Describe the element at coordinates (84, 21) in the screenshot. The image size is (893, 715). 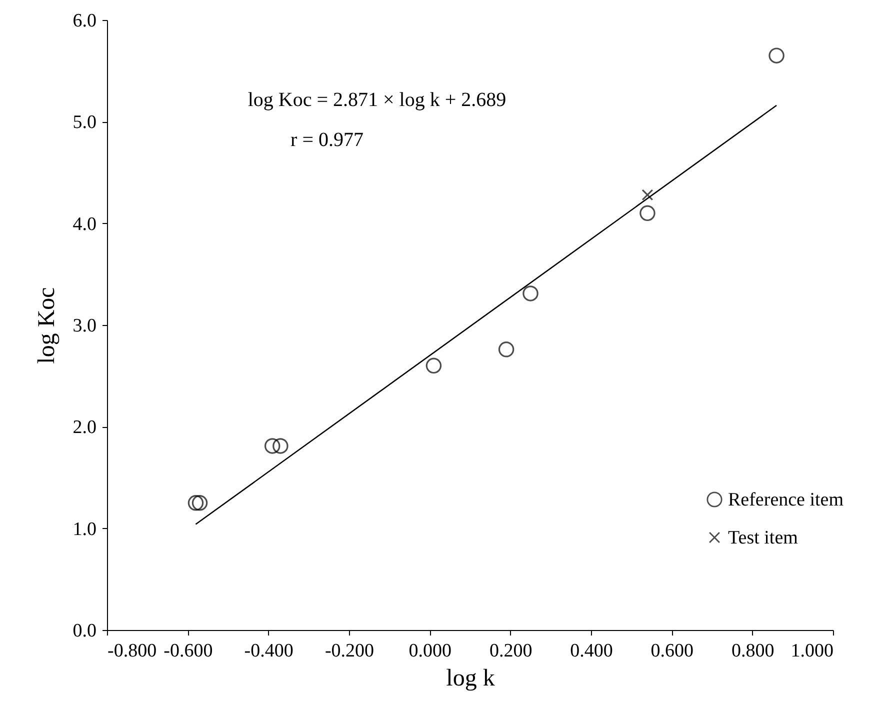
I see `y-tick-label: 6.0` at that location.